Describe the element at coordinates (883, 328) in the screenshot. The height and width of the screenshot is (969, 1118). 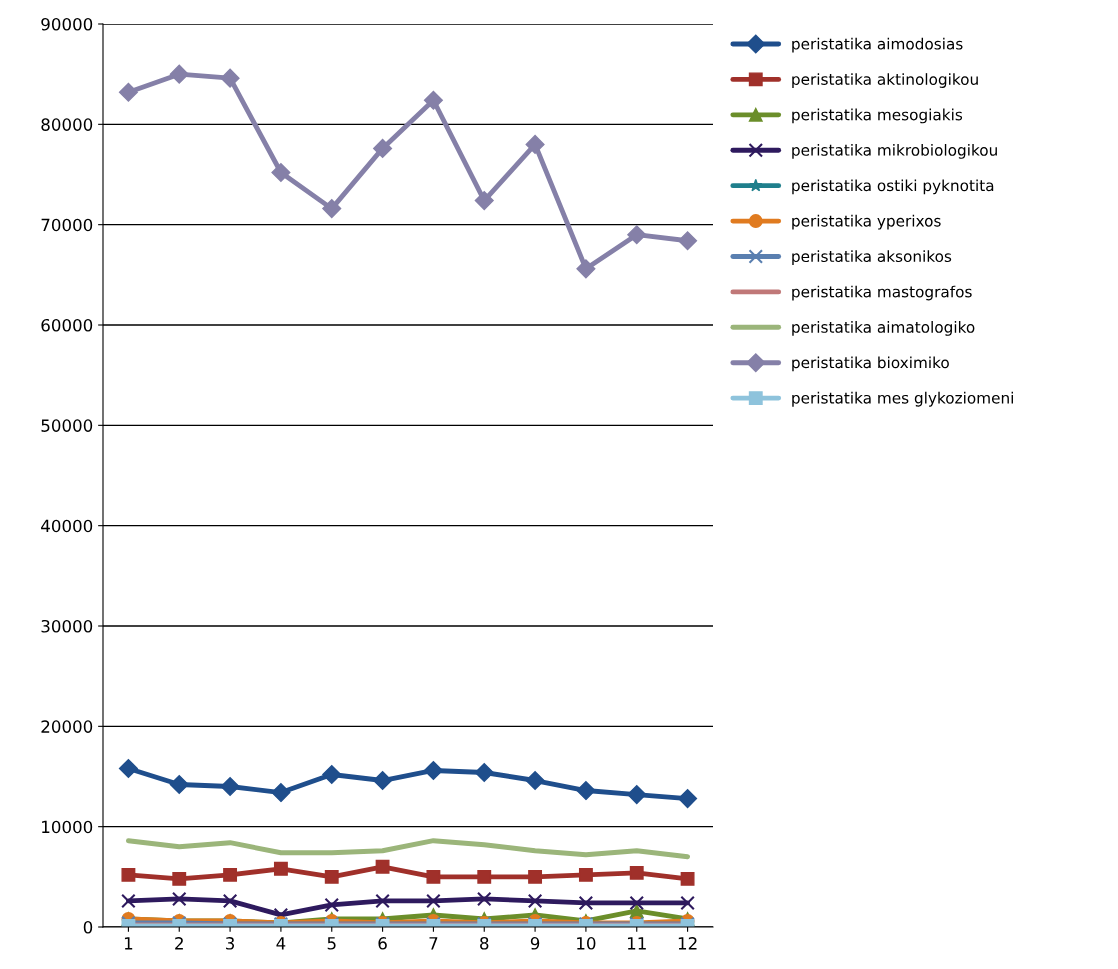
I see `legend-label: peristatika aimatologiko` at that location.